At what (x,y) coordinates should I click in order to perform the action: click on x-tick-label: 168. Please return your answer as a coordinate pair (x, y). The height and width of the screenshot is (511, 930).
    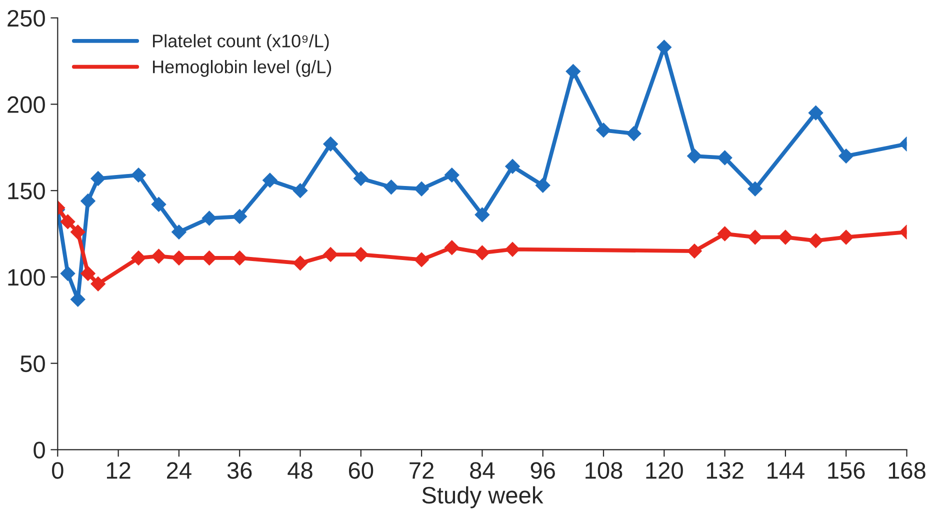
    Looking at the image, I should click on (907, 470).